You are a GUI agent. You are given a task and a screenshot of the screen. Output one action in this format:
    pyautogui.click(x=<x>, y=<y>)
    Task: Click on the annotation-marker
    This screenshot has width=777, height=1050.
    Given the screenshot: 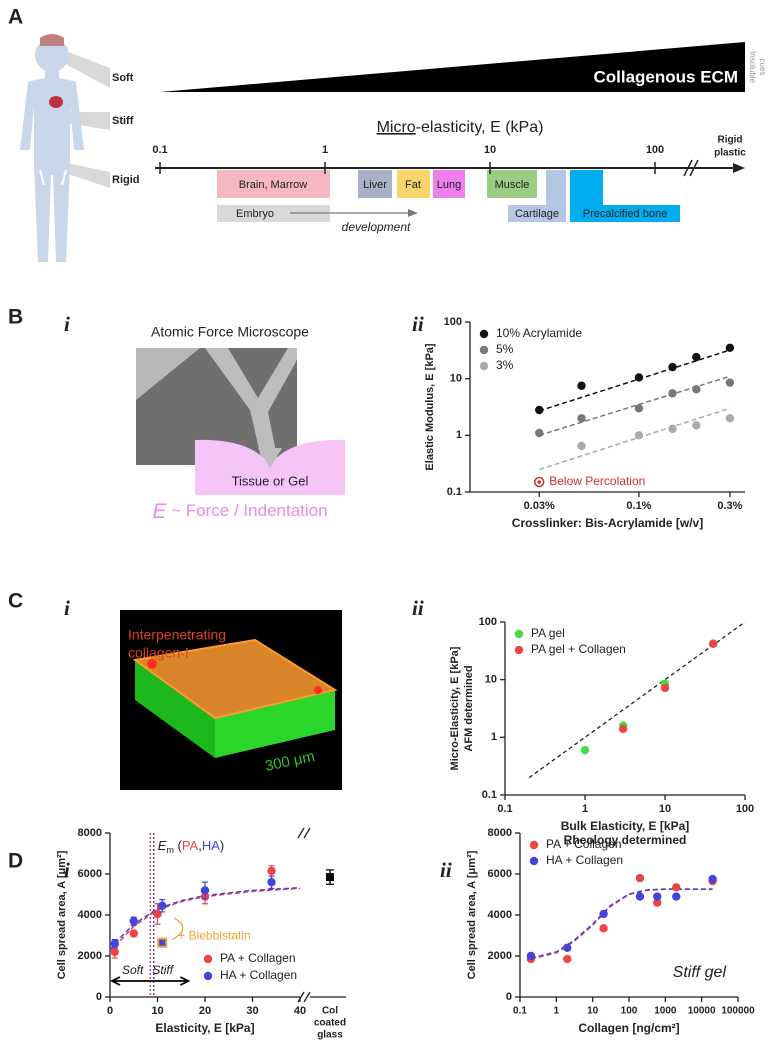 What is the action you would take?
    pyautogui.click(x=539, y=482)
    